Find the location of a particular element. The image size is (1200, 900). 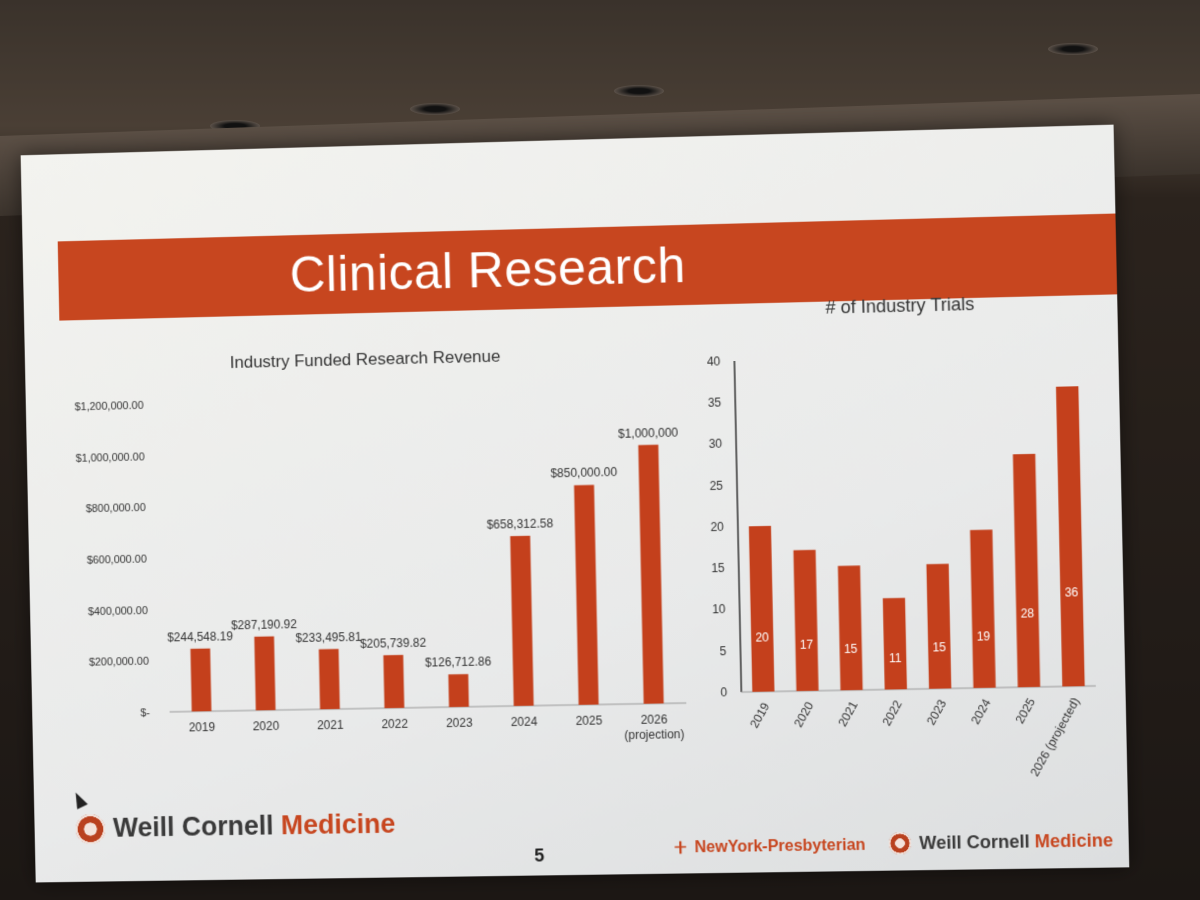

chart1-x-tick-label: 2022 is located at coordinates (394, 724).